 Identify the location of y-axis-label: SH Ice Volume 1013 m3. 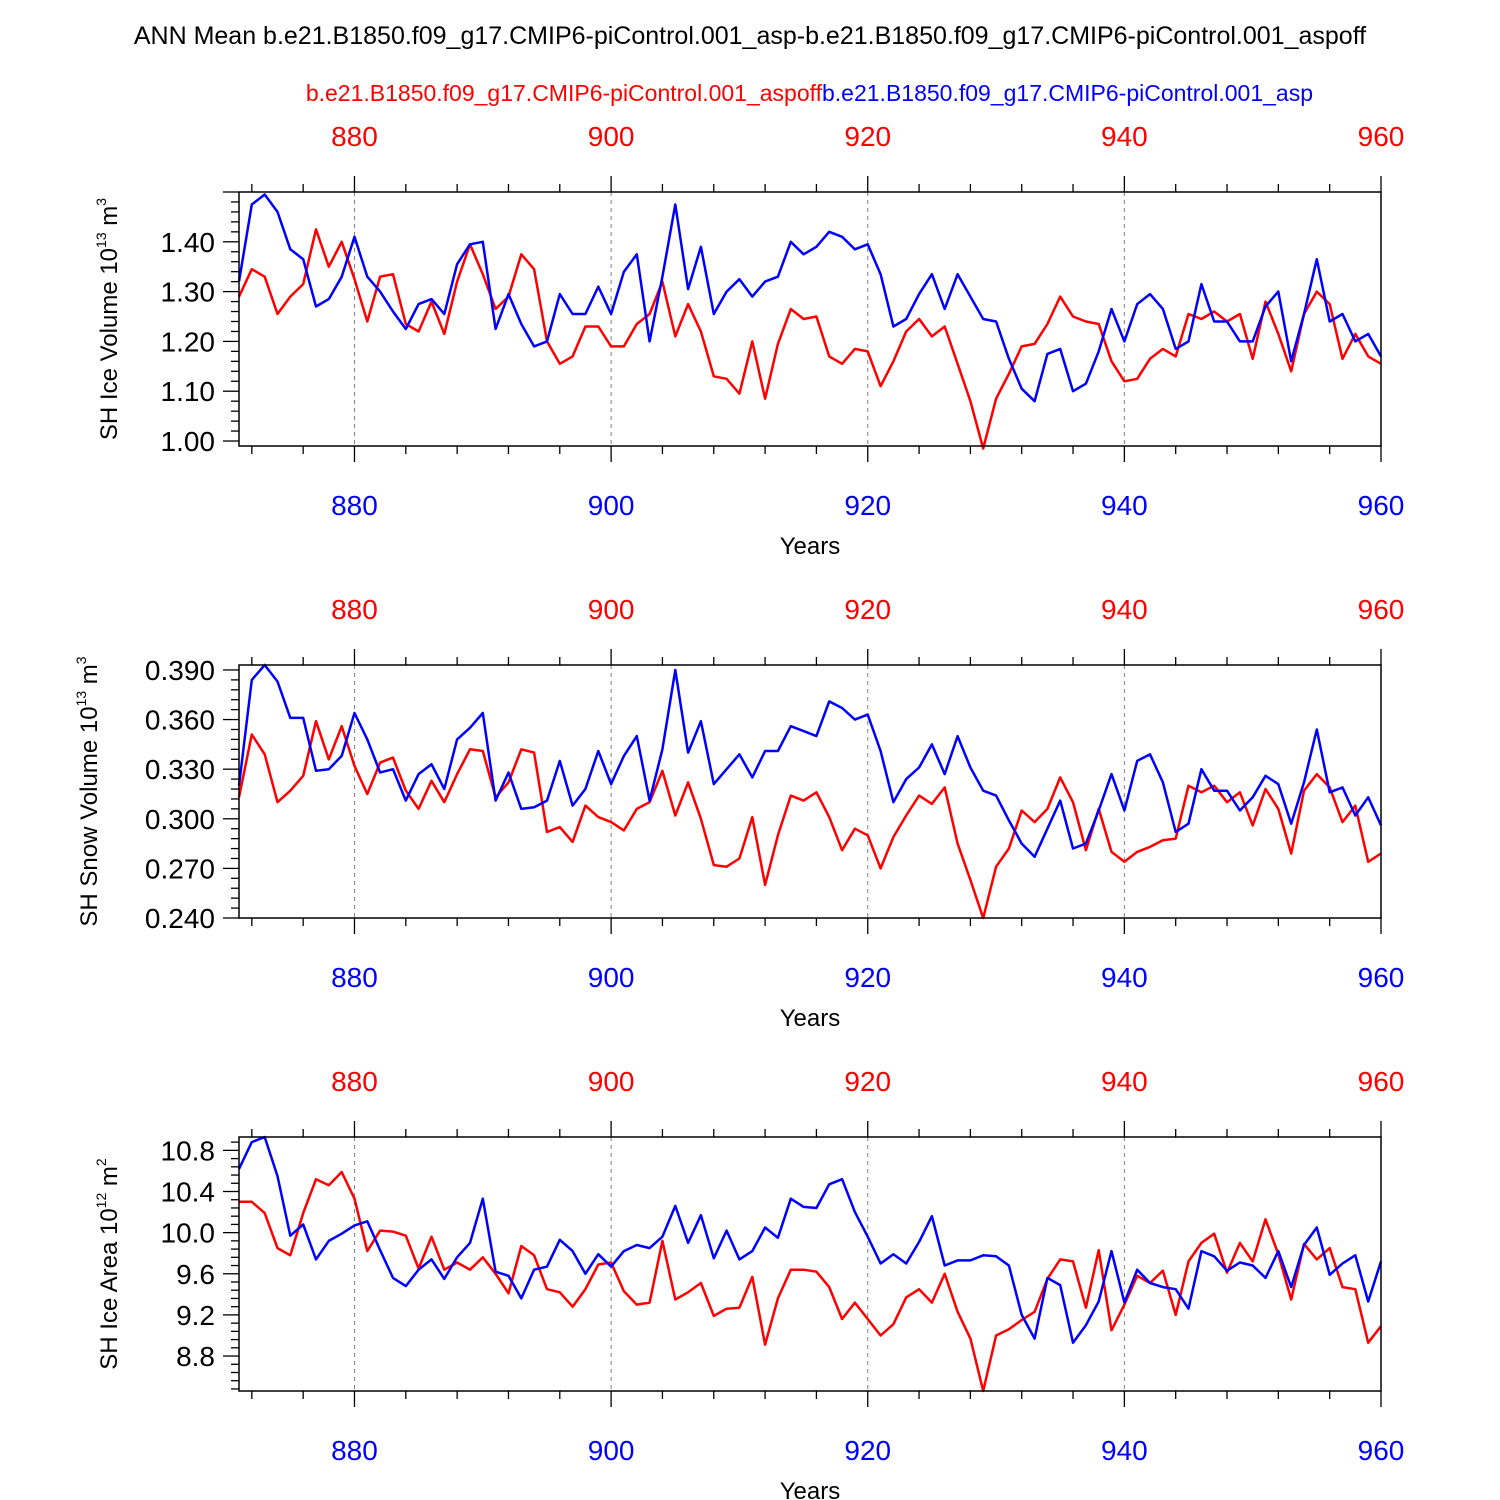
(108, 319).